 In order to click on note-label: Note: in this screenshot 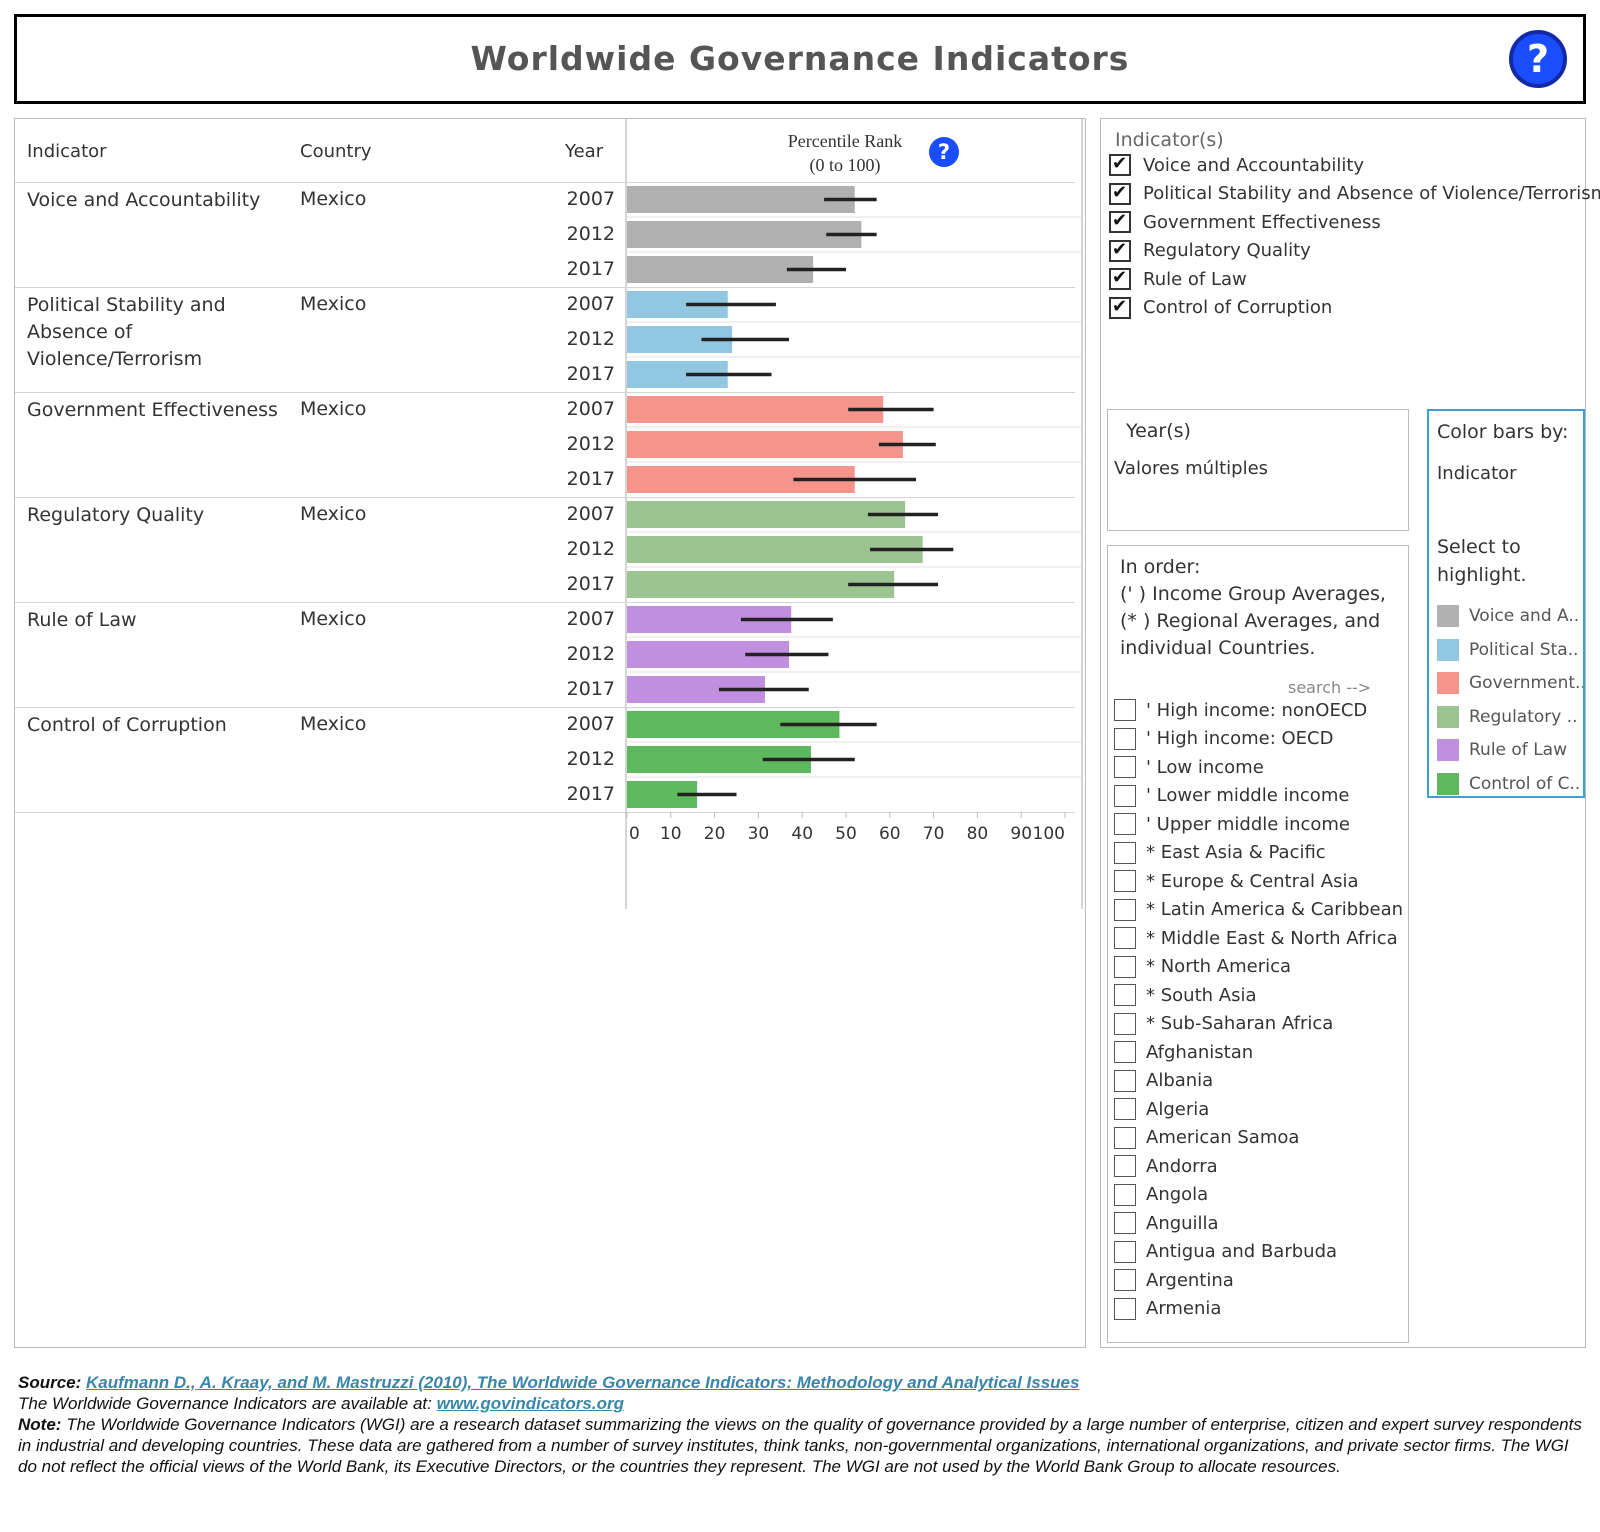, I will do `click(40, 1424)`.